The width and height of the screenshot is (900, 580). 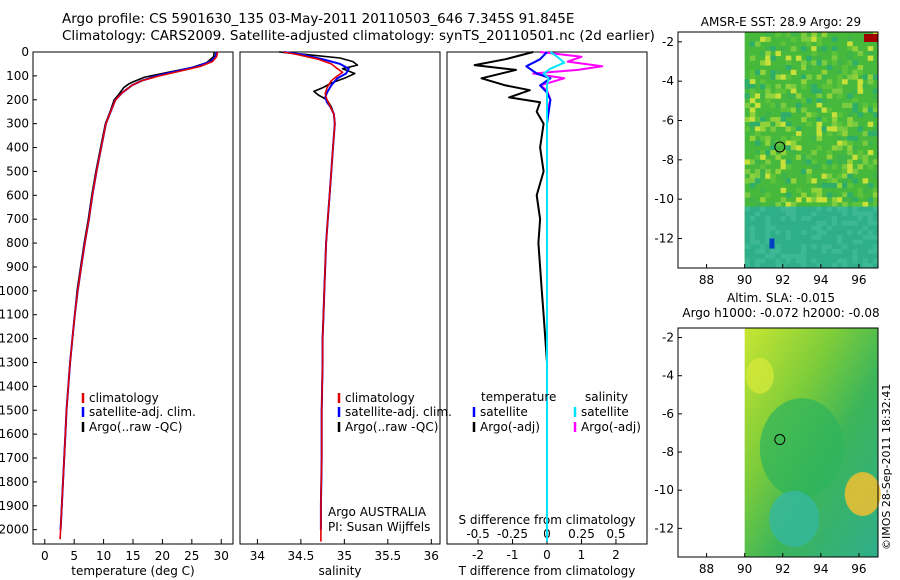 I want to click on salinity-axis-tick-label: 35.5, so click(x=387, y=556).